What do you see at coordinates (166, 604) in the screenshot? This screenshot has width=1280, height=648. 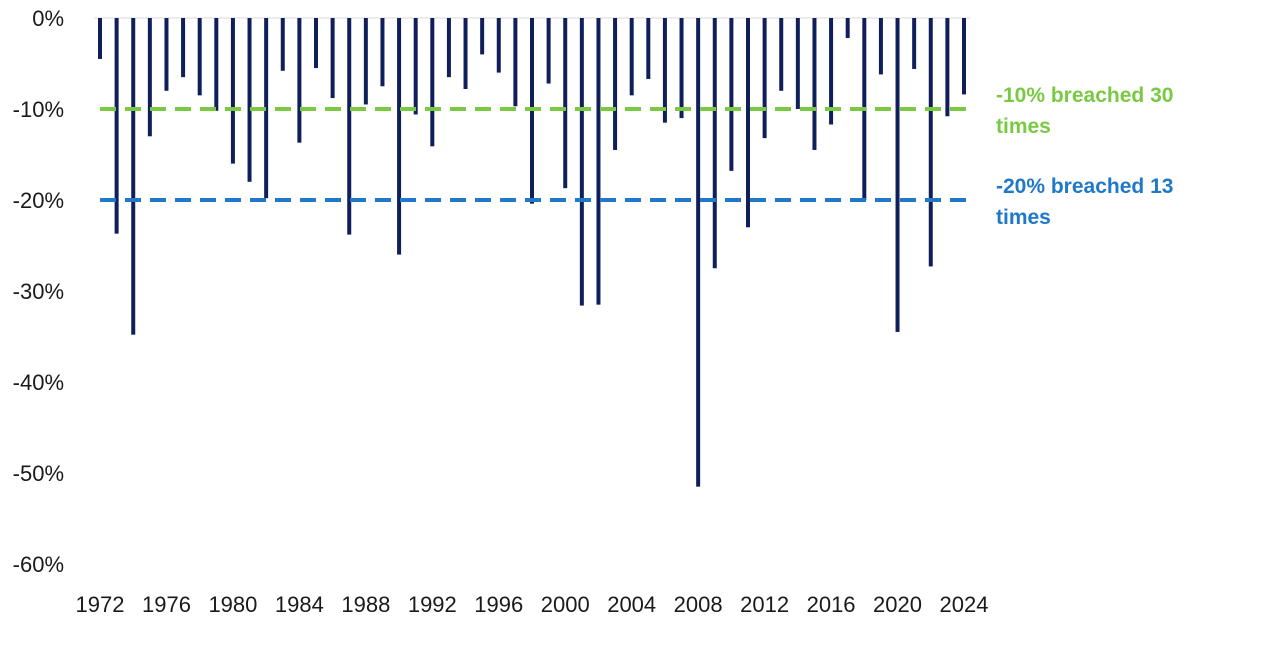 I see `x-tick-label: 1976` at bounding box center [166, 604].